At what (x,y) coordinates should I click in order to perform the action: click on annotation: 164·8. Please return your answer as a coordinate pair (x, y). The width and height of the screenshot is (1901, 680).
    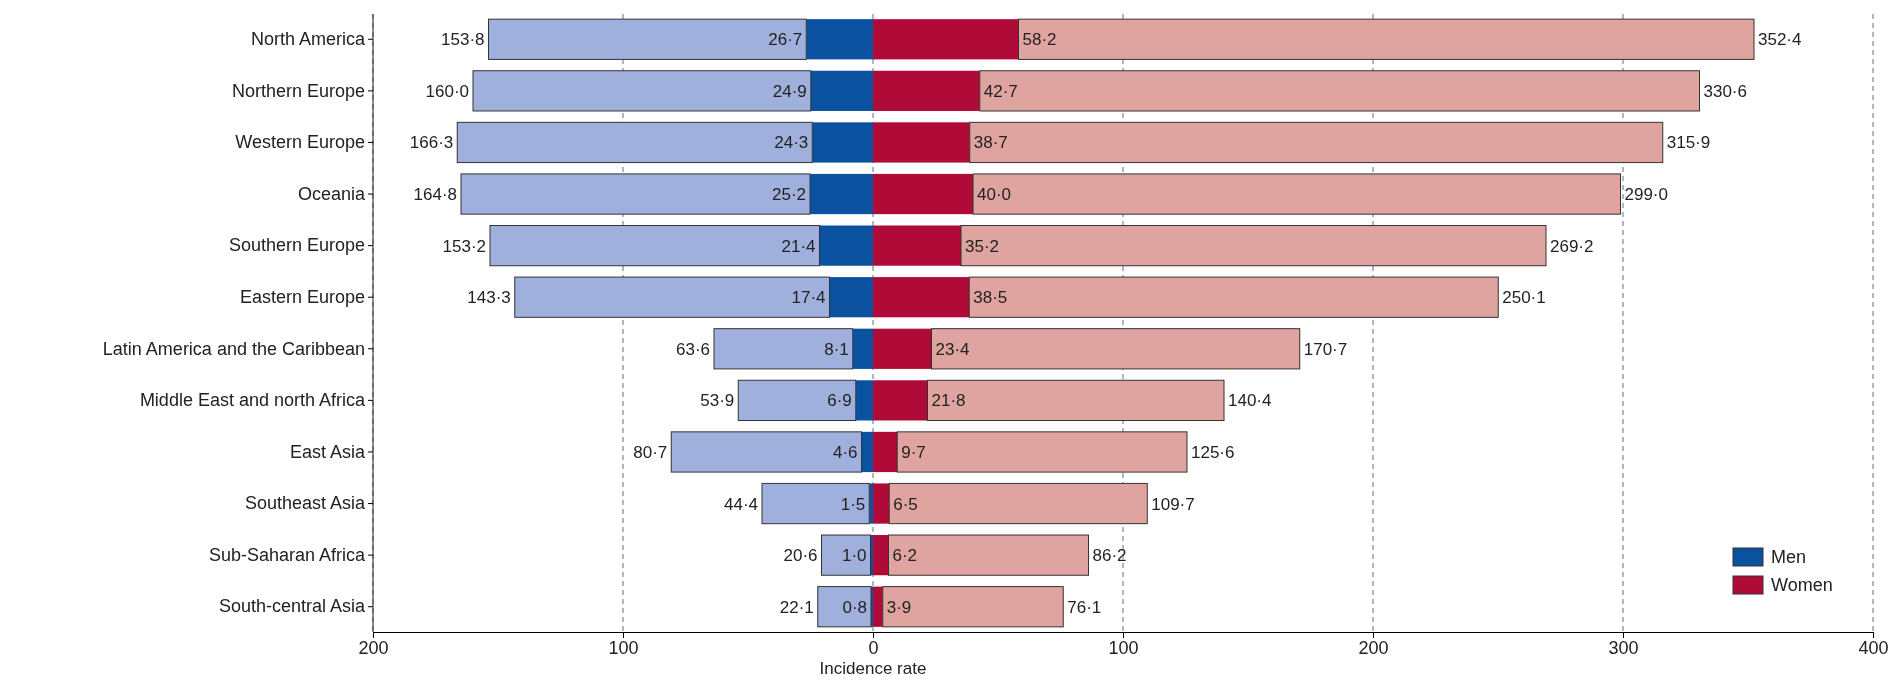
    Looking at the image, I should click on (435, 194).